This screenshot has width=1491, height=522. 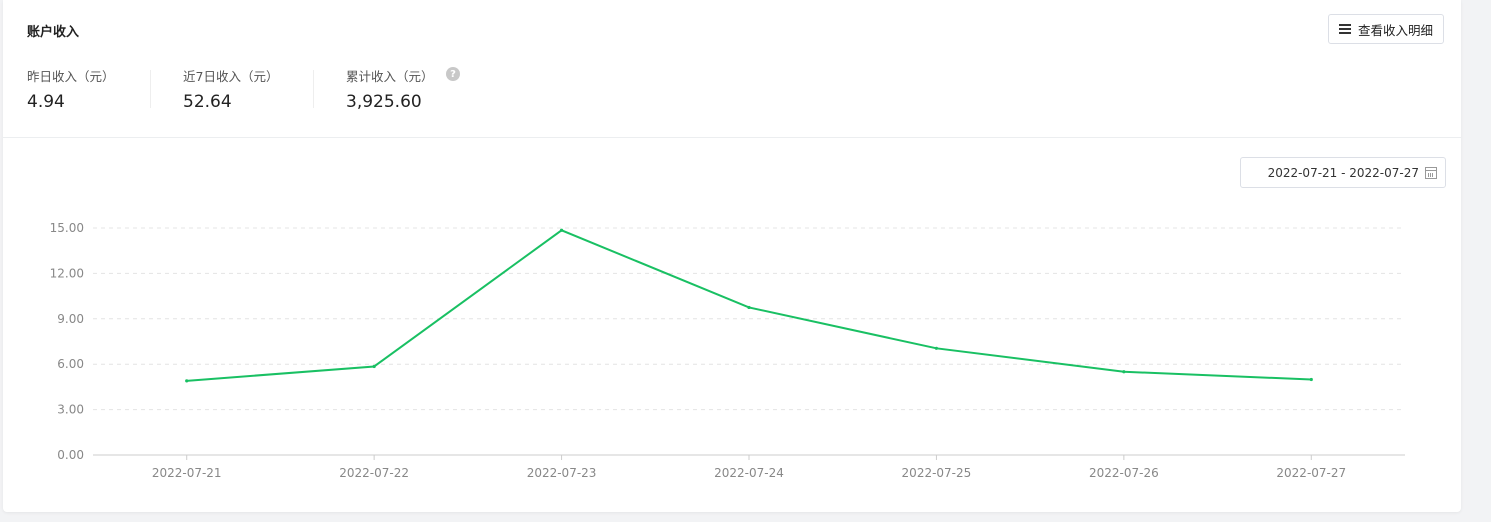 What do you see at coordinates (70, 364) in the screenshot?
I see `y-tick-label: 6.00` at bounding box center [70, 364].